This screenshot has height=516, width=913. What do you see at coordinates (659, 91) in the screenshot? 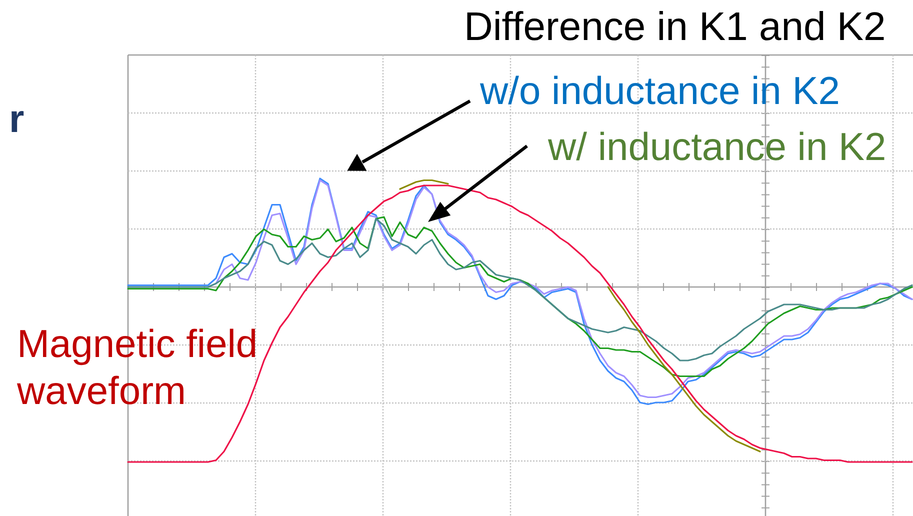
I see `text: w/o inductance in K2` at bounding box center [659, 91].